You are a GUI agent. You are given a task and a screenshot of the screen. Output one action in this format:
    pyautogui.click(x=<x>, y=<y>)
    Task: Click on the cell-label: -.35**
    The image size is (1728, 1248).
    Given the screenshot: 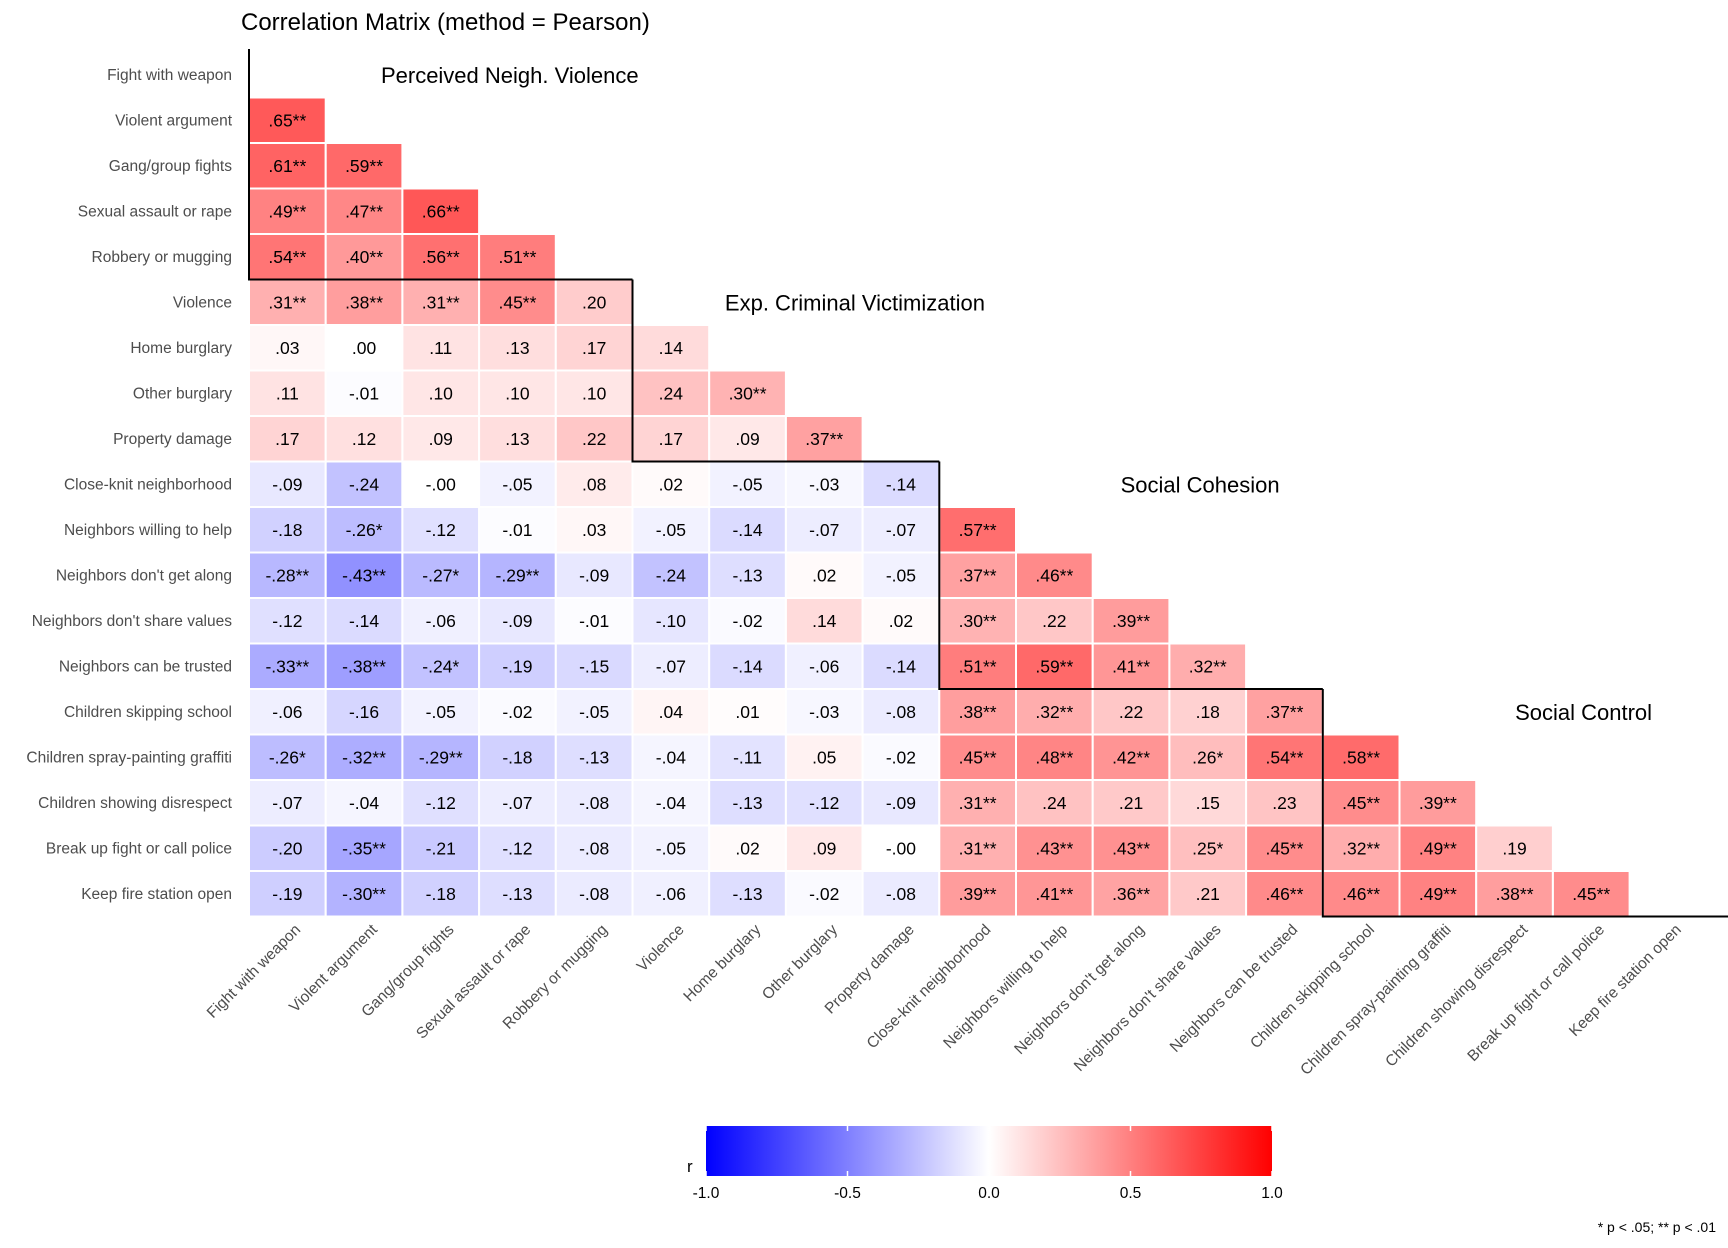 What is the action you would take?
    pyautogui.click(x=364, y=848)
    